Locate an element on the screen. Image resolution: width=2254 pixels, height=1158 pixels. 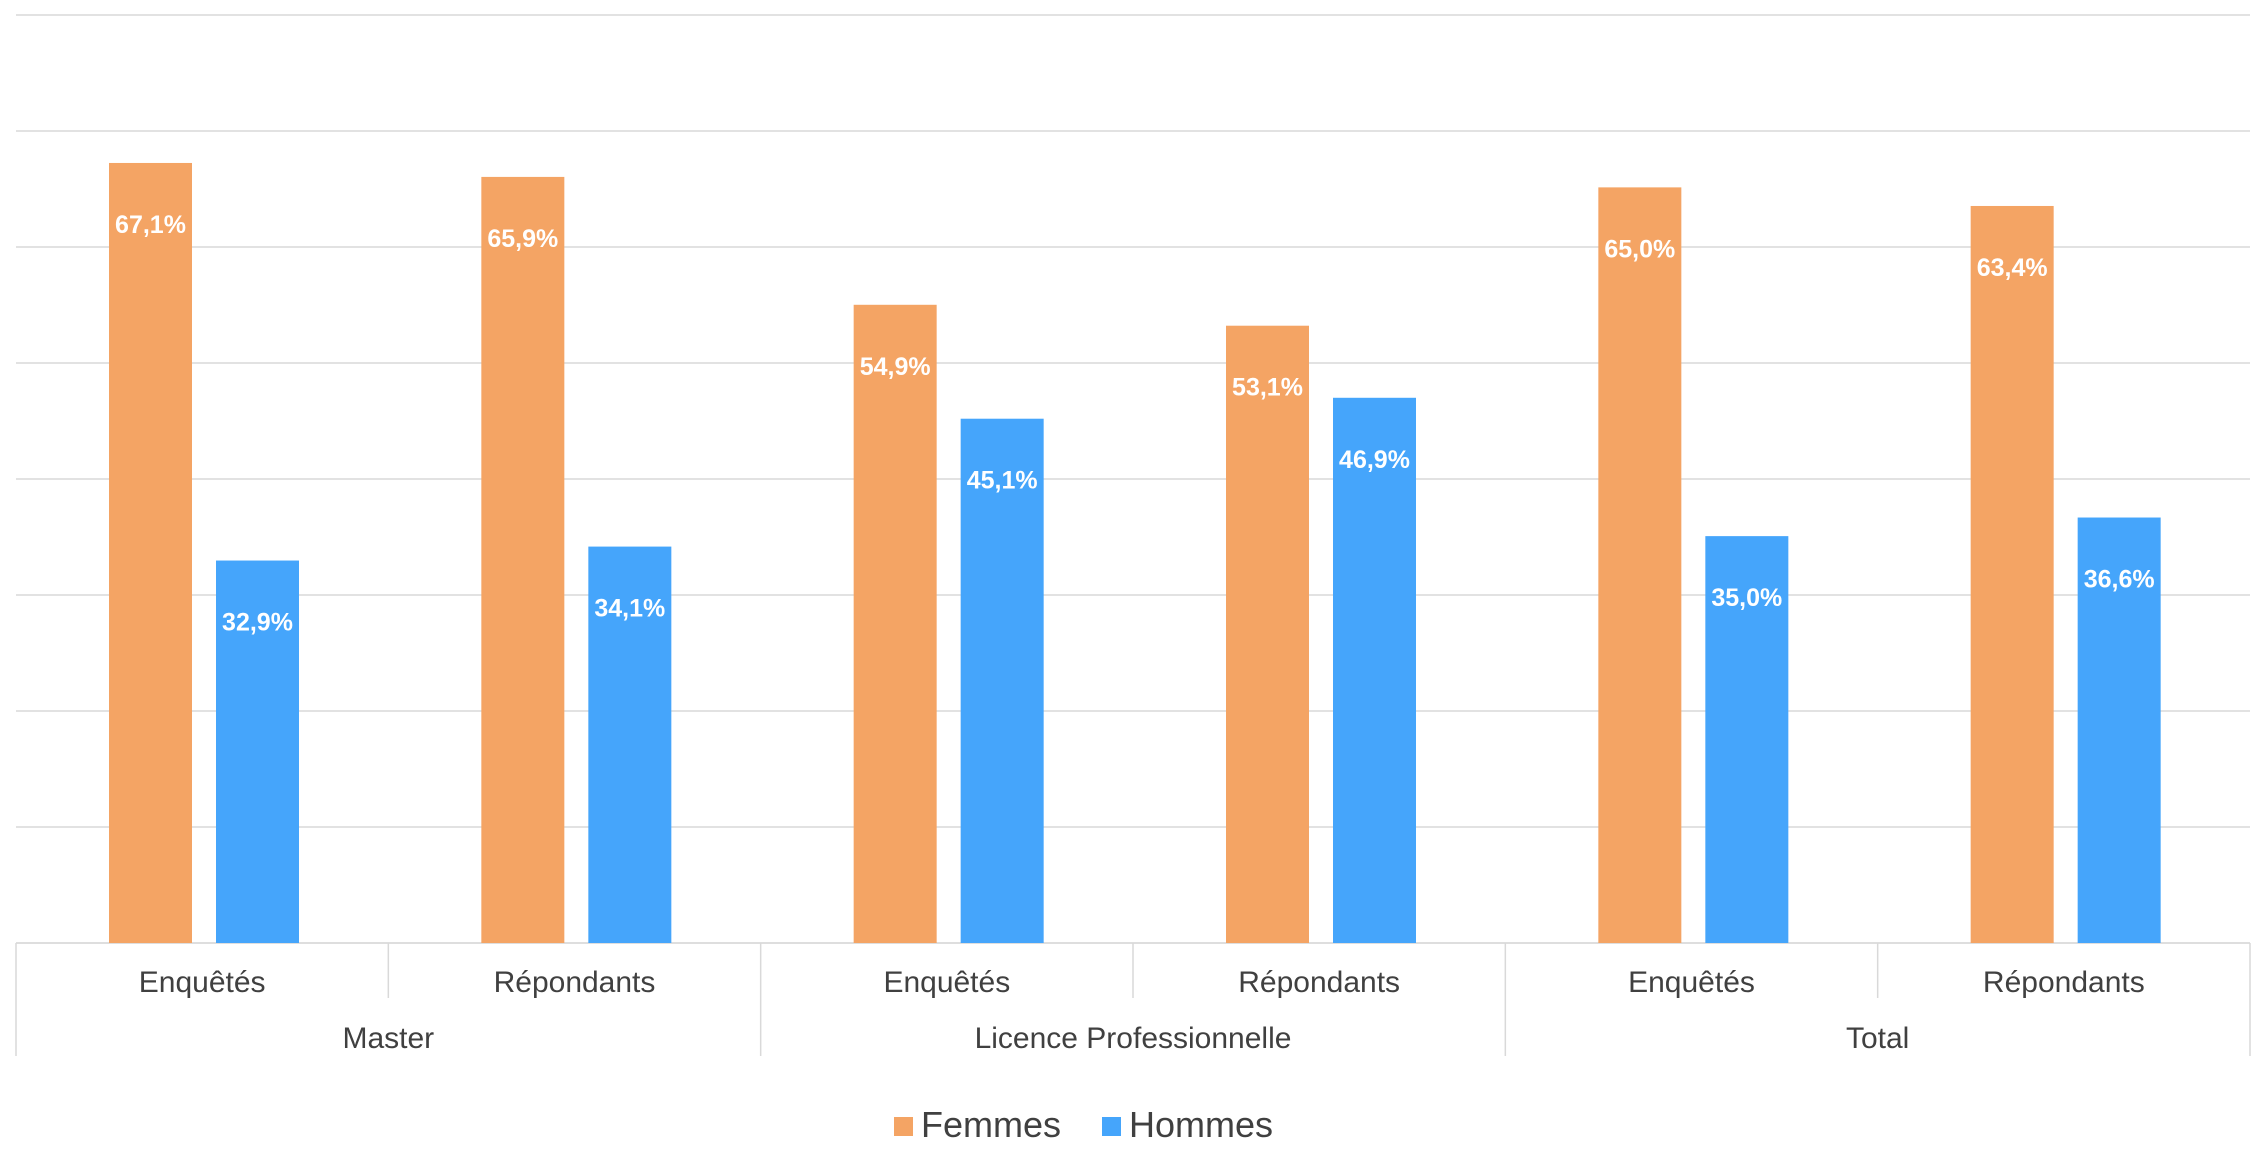
data-label: 46,9% is located at coordinates (1374, 460).